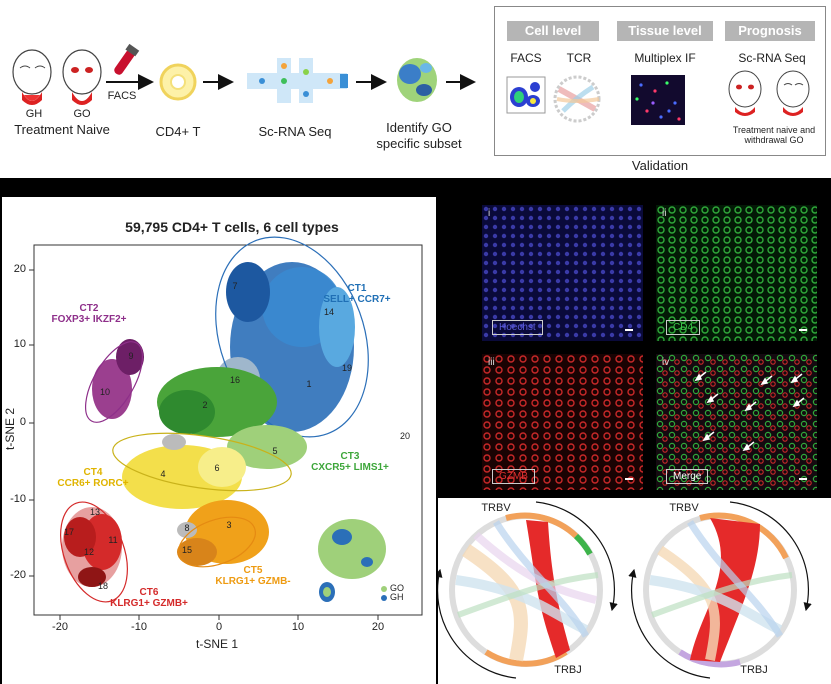 The width and height of the screenshot is (831, 684). What do you see at coordinates (328, 312) in the screenshot?
I see `cluster-number: 14` at bounding box center [328, 312].